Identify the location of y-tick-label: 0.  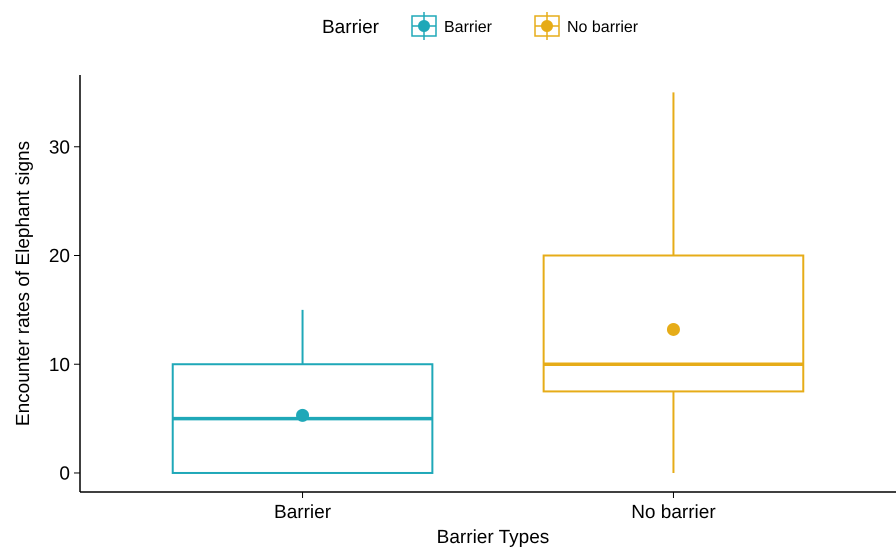
(64, 474).